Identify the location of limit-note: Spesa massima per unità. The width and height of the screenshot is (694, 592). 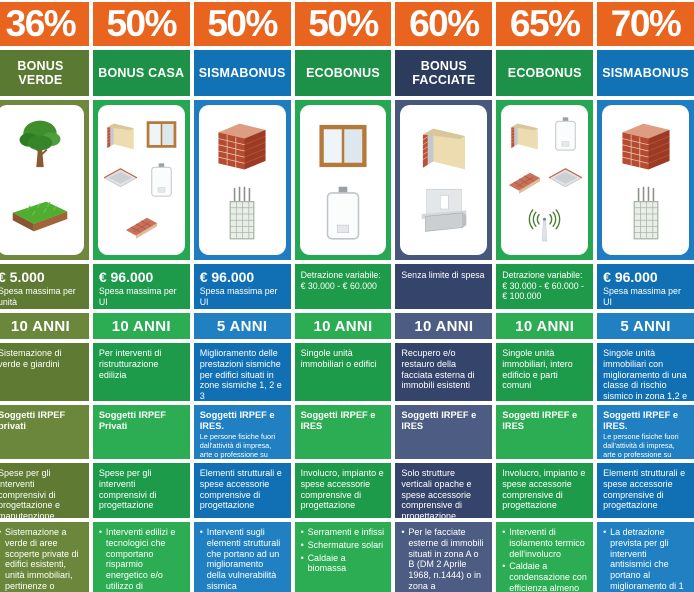
(38, 296).